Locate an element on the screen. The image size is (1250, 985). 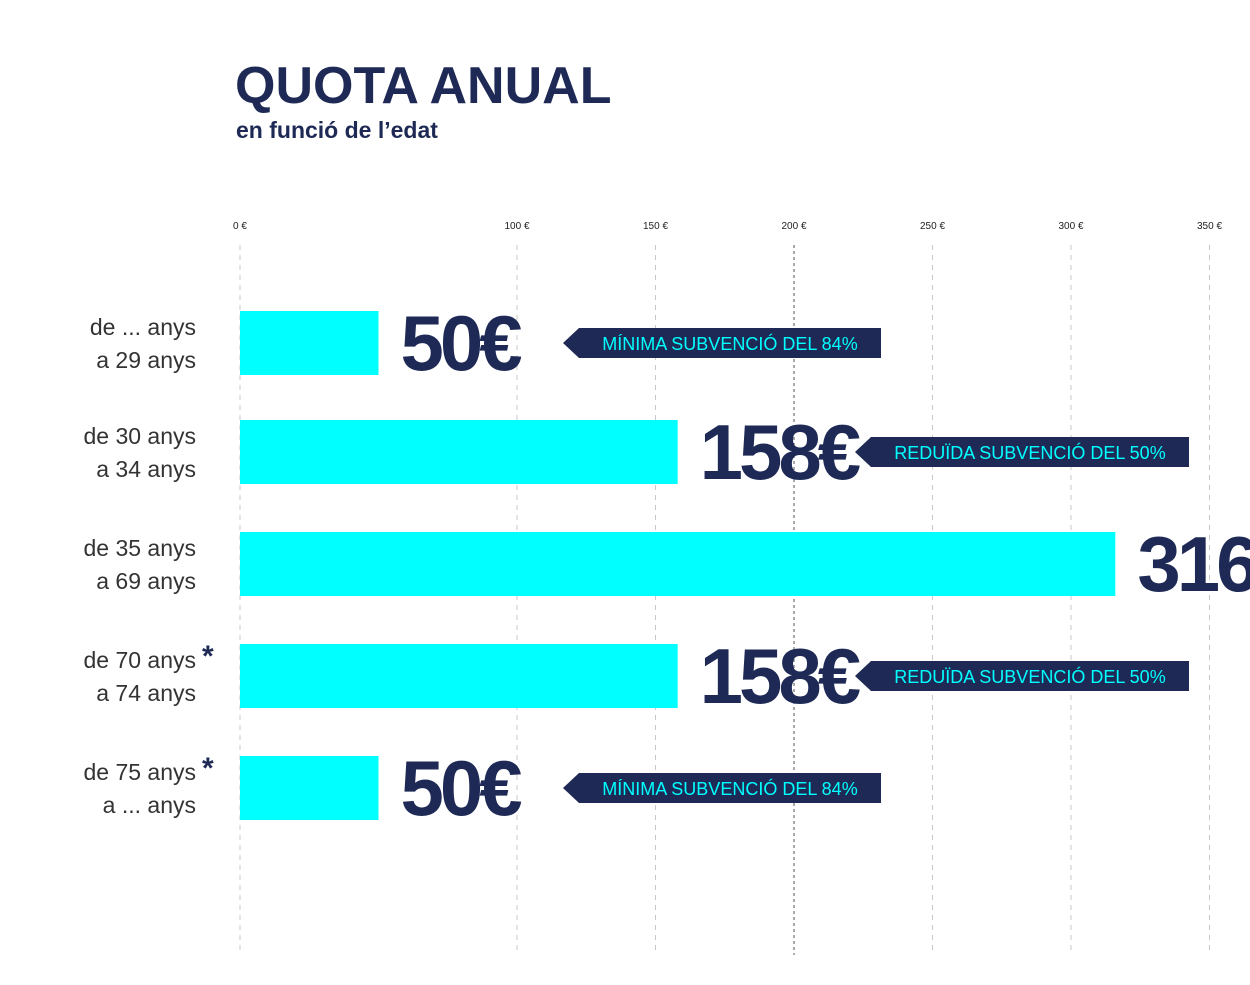
chart-subtitle: en funció de l’edat is located at coordinates (337, 130).